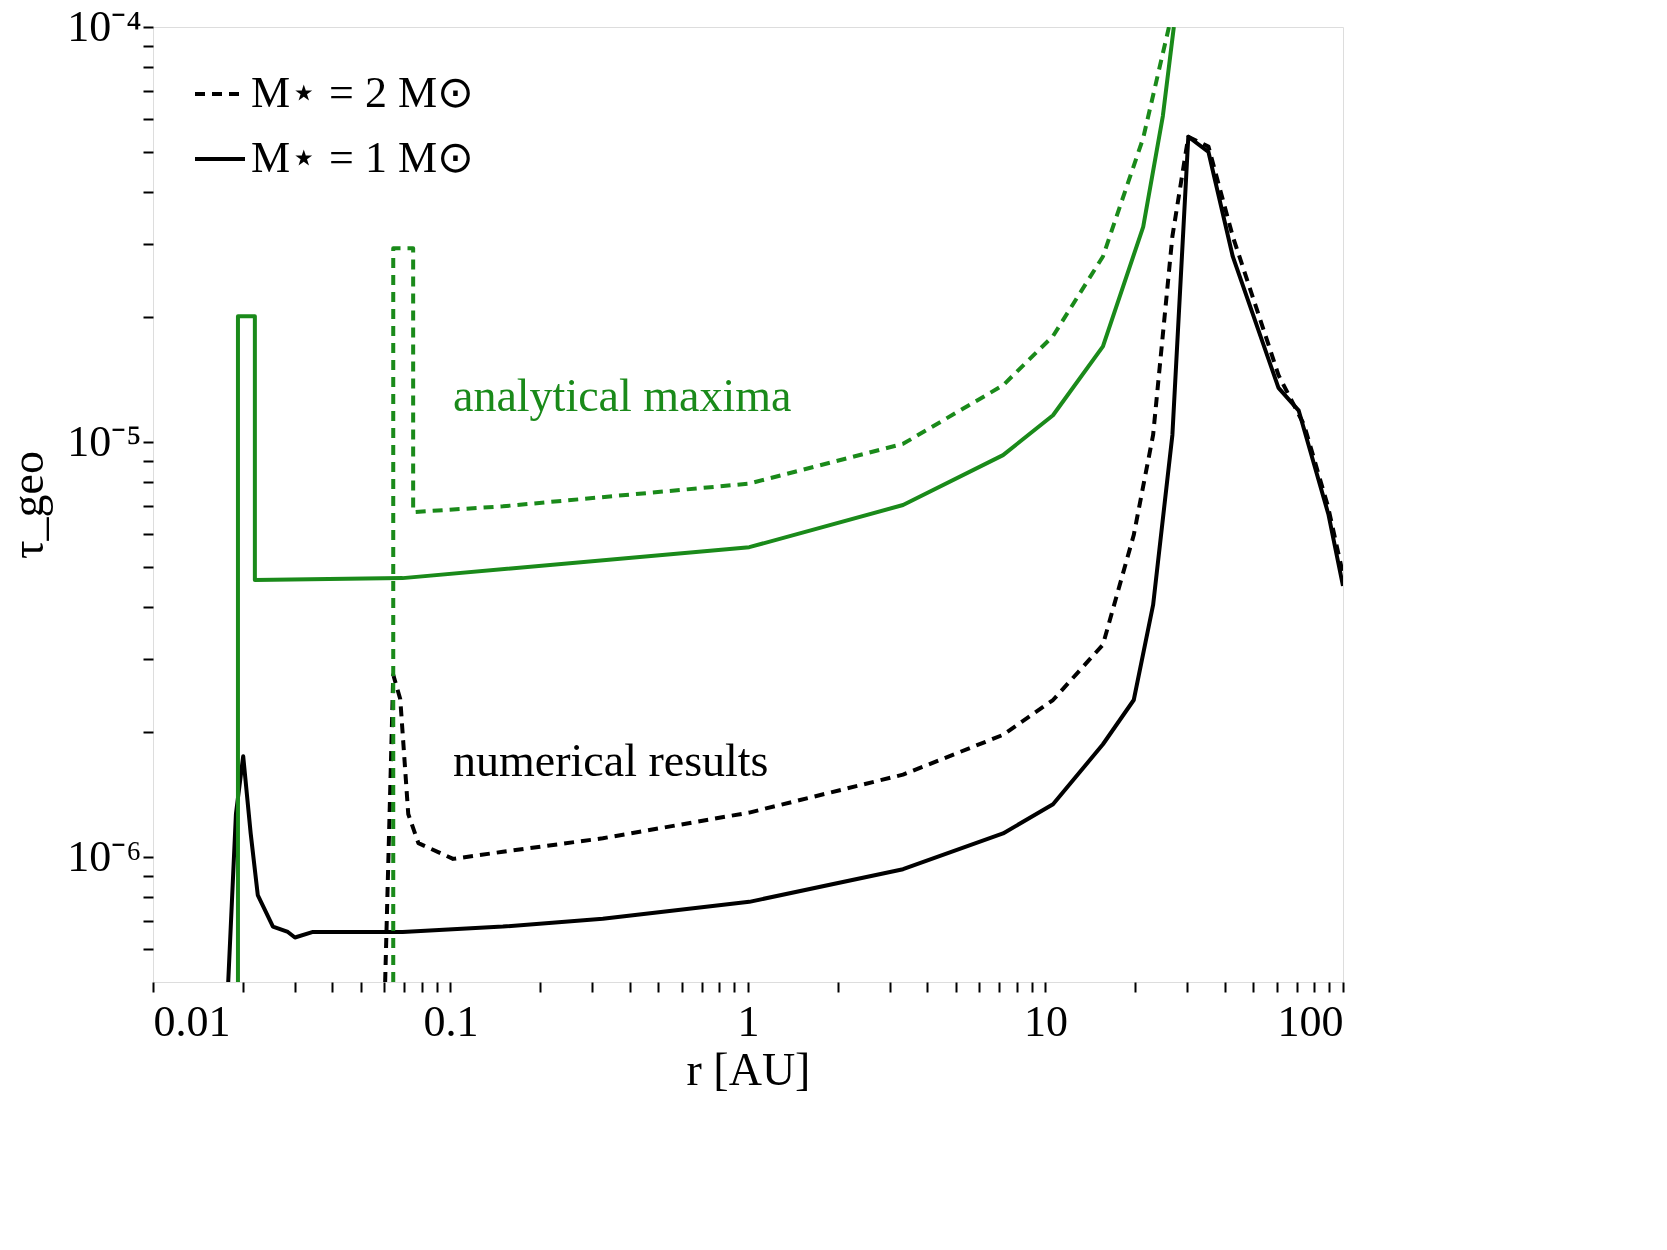 This screenshot has height=1250, width=1667. I want to click on x-tick-label: 10, so click(1046, 1021).